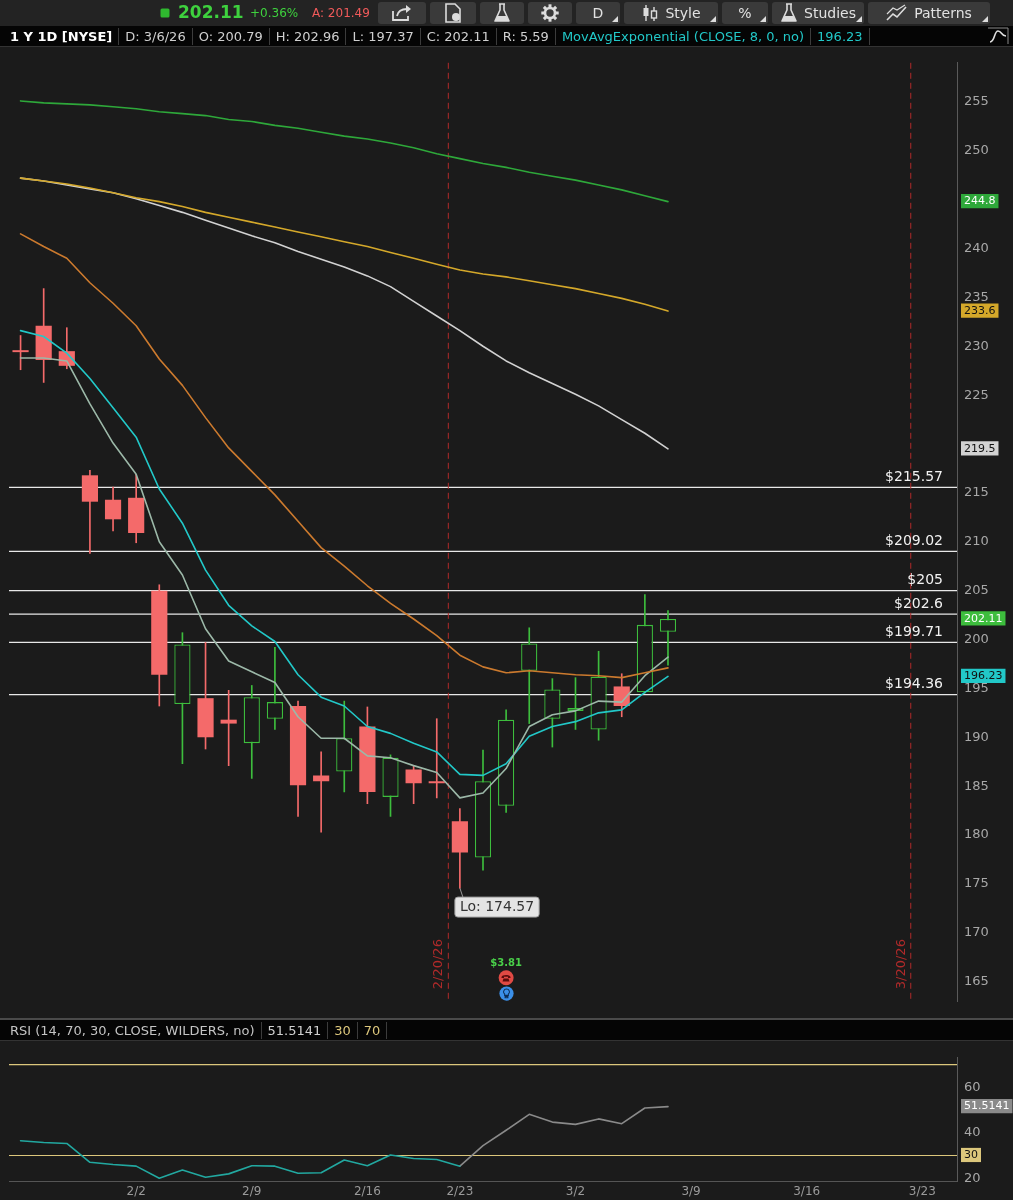 The width and height of the screenshot is (1013, 1200). I want to click on x-tick-label: 2/9, so click(252, 1190).